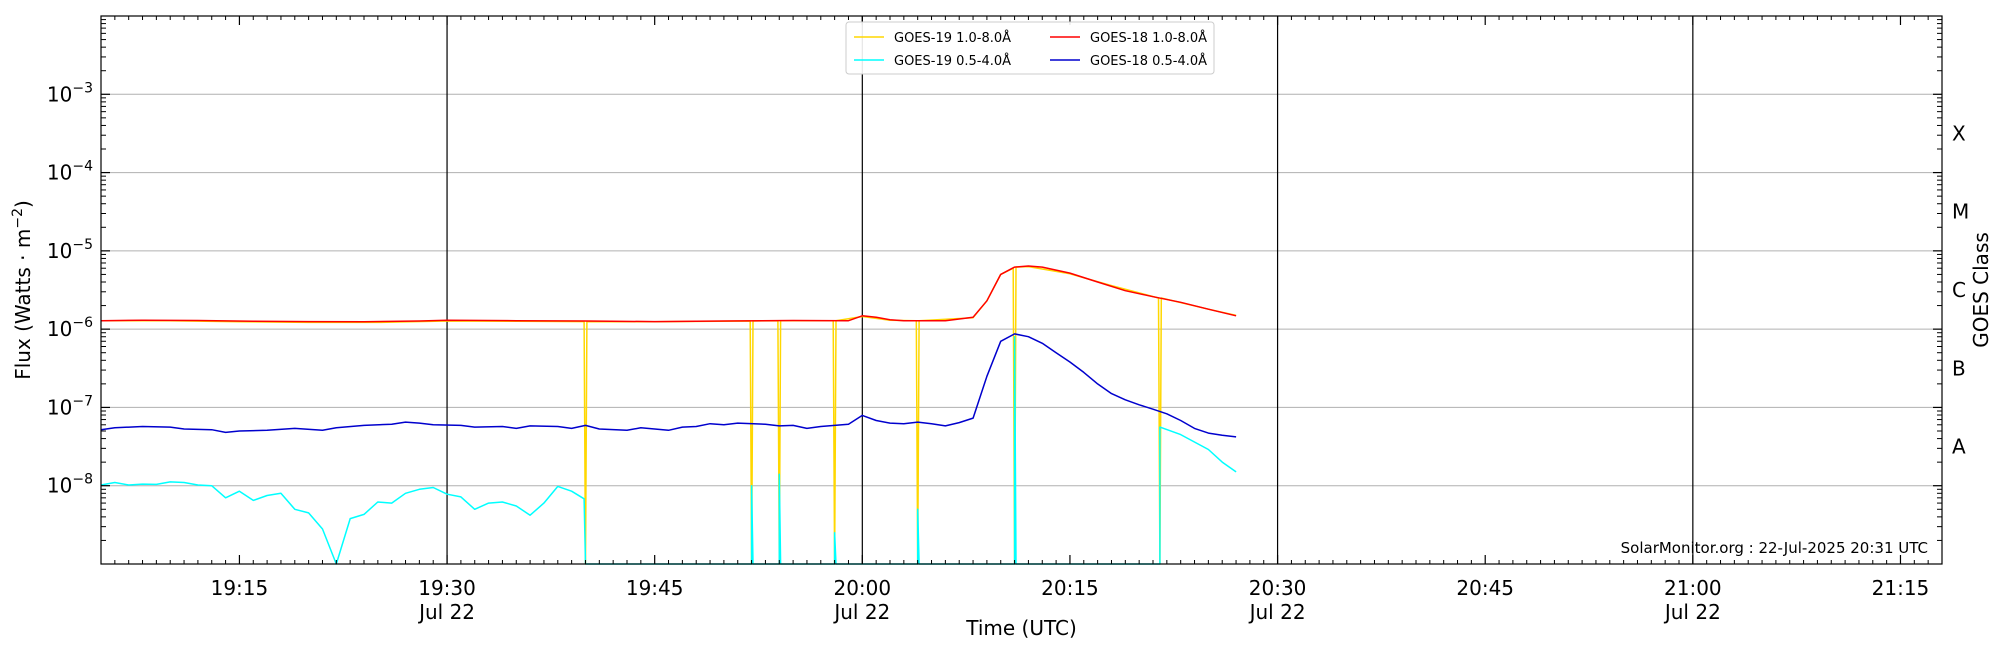  What do you see at coordinates (1774, 548) in the screenshot?
I see `credit-text: SolarMonitor.org : 22-Jul-2025 20:31 UTC` at bounding box center [1774, 548].